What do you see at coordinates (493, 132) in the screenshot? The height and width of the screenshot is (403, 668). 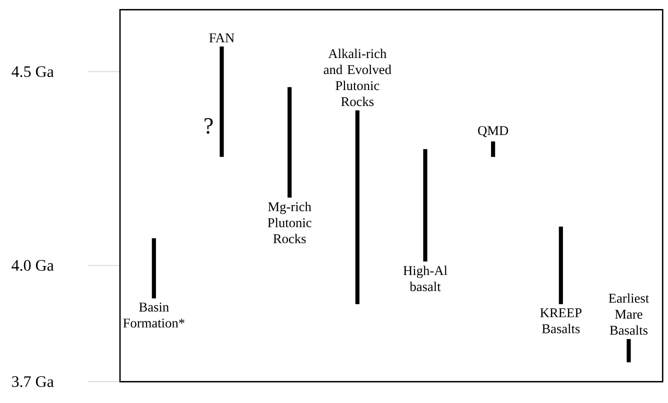 I see `x-tick-label: QMD` at bounding box center [493, 132].